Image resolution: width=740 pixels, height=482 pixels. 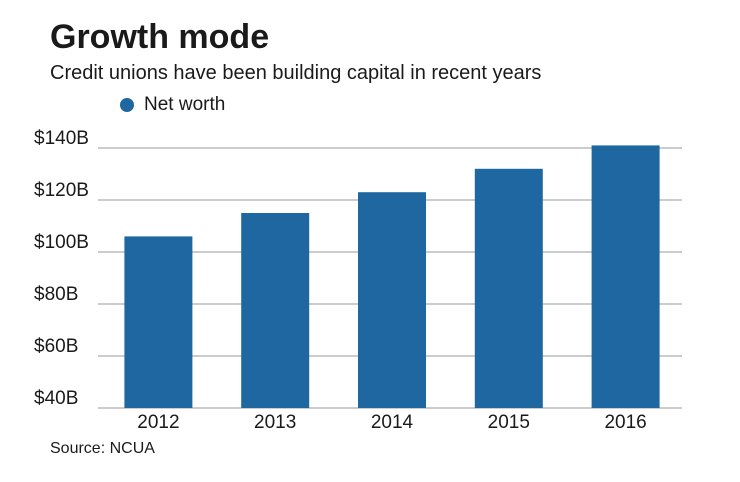 I want to click on y-axis-labels: $40B $60B $80B $100B $120B $140B, so click(x=61, y=268).